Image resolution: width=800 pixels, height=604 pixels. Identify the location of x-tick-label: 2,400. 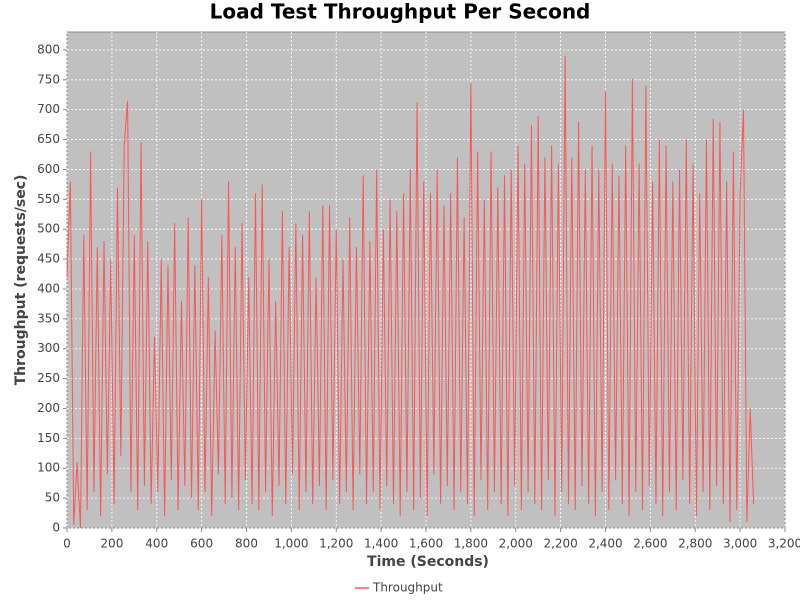
(605, 544).